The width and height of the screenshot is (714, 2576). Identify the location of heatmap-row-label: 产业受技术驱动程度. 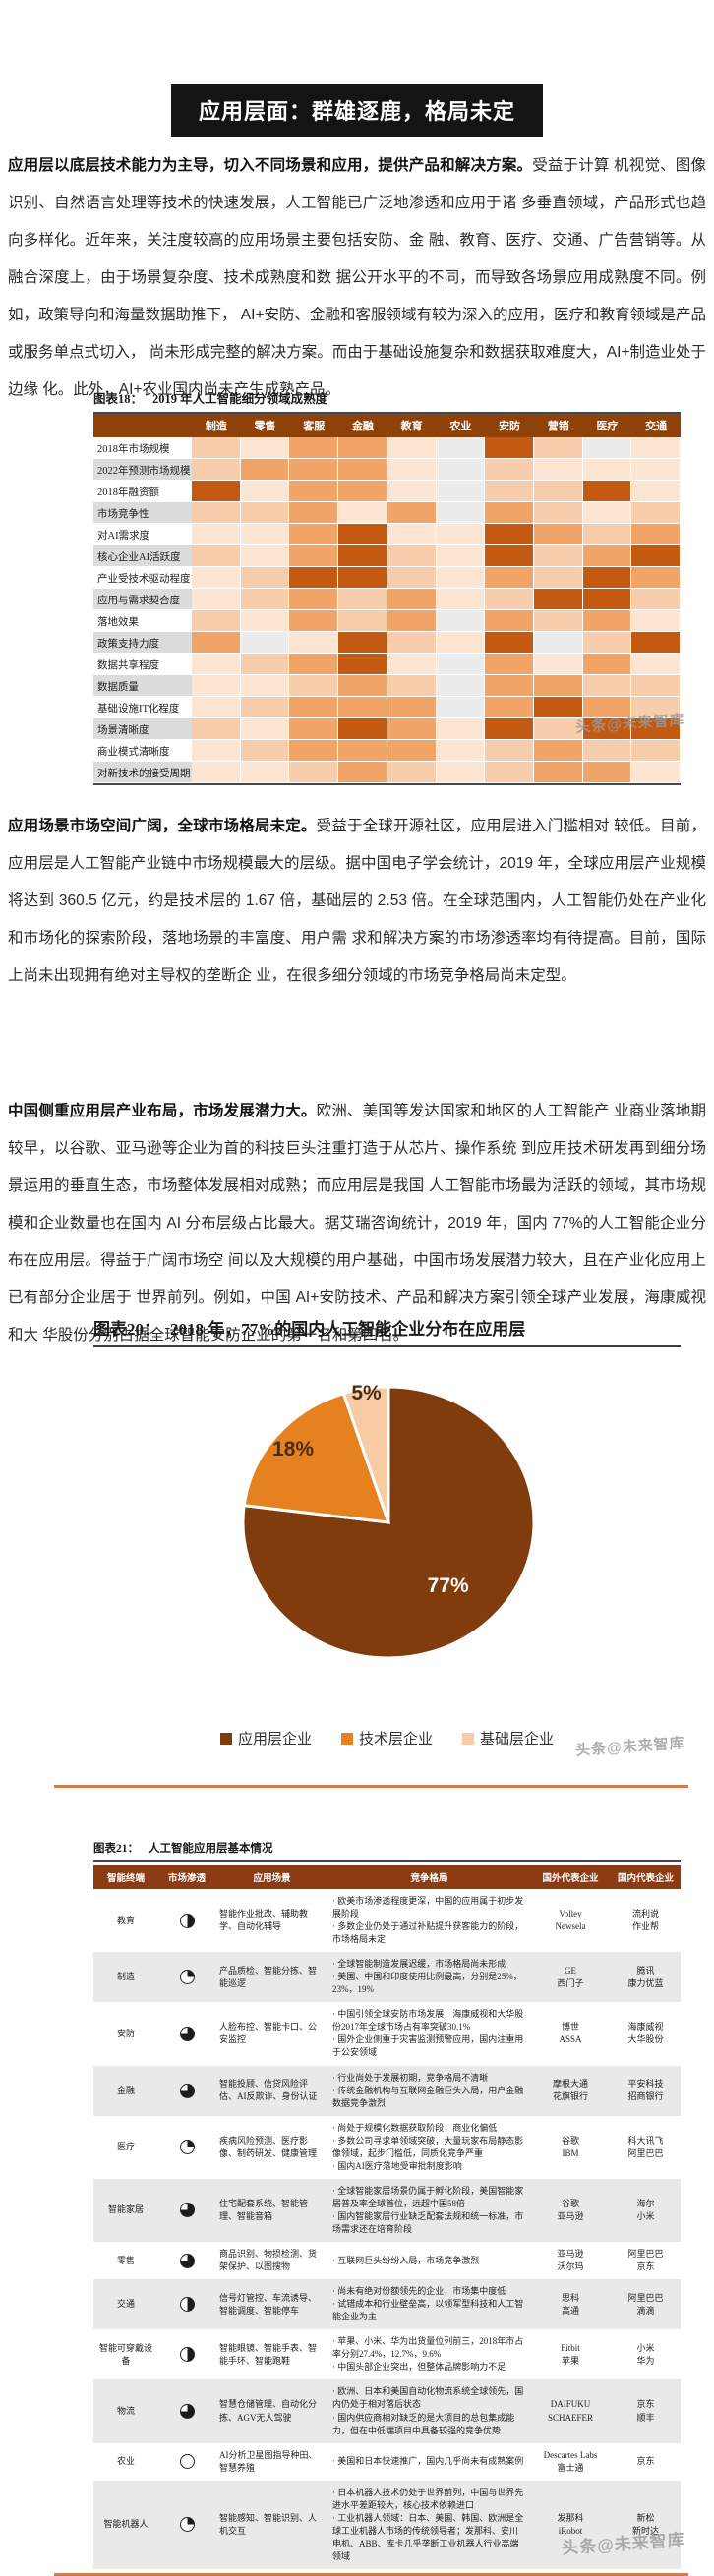
(144, 579).